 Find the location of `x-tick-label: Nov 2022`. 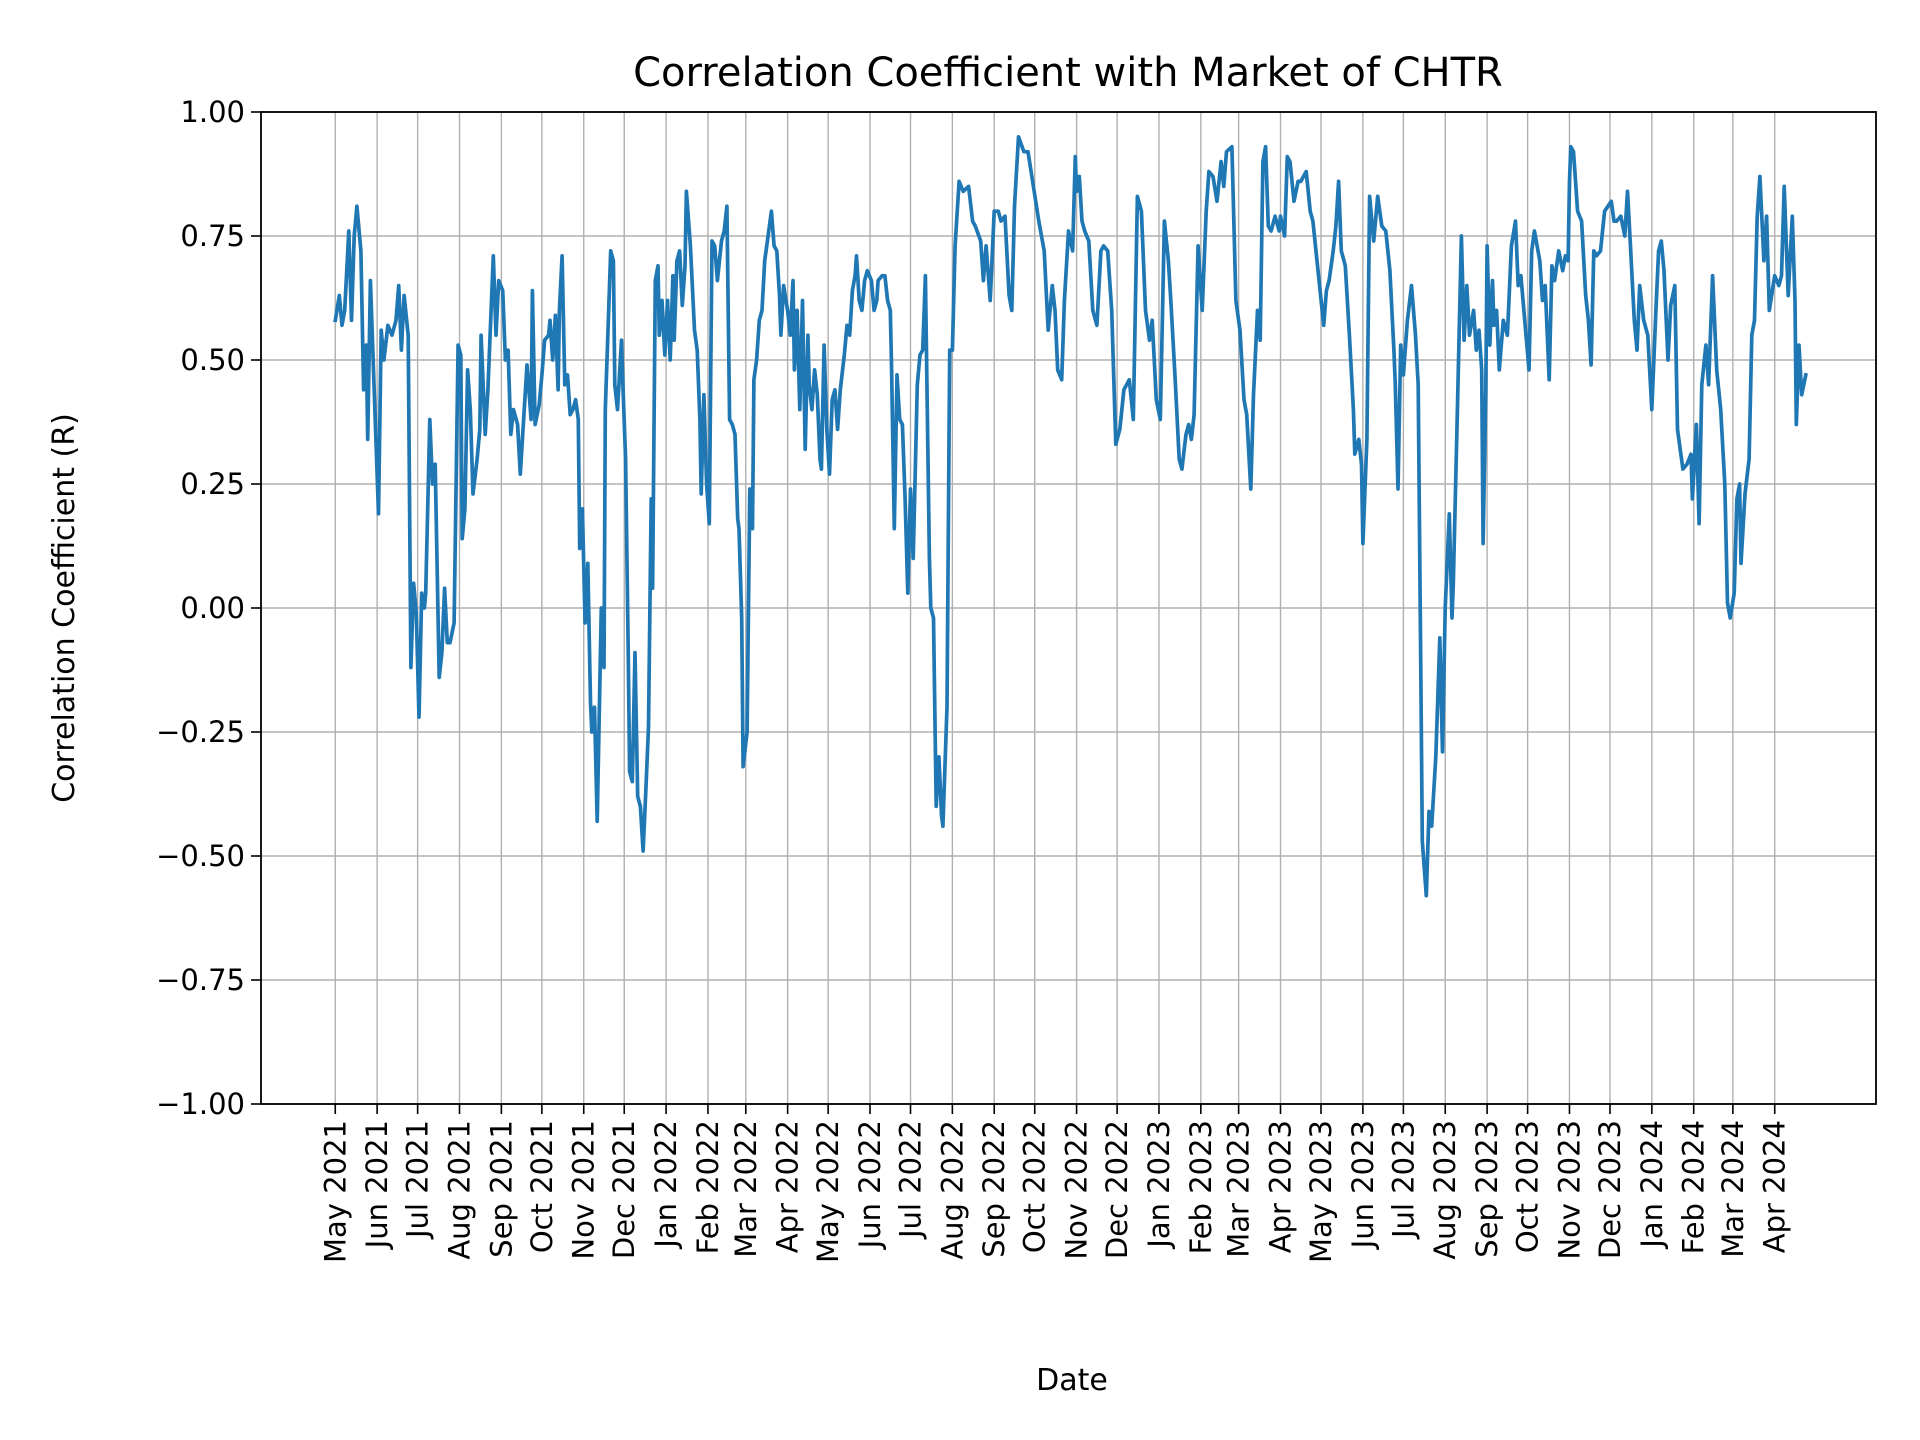

x-tick-label: Nov 2022 is located at coordinates (1077, 1190).